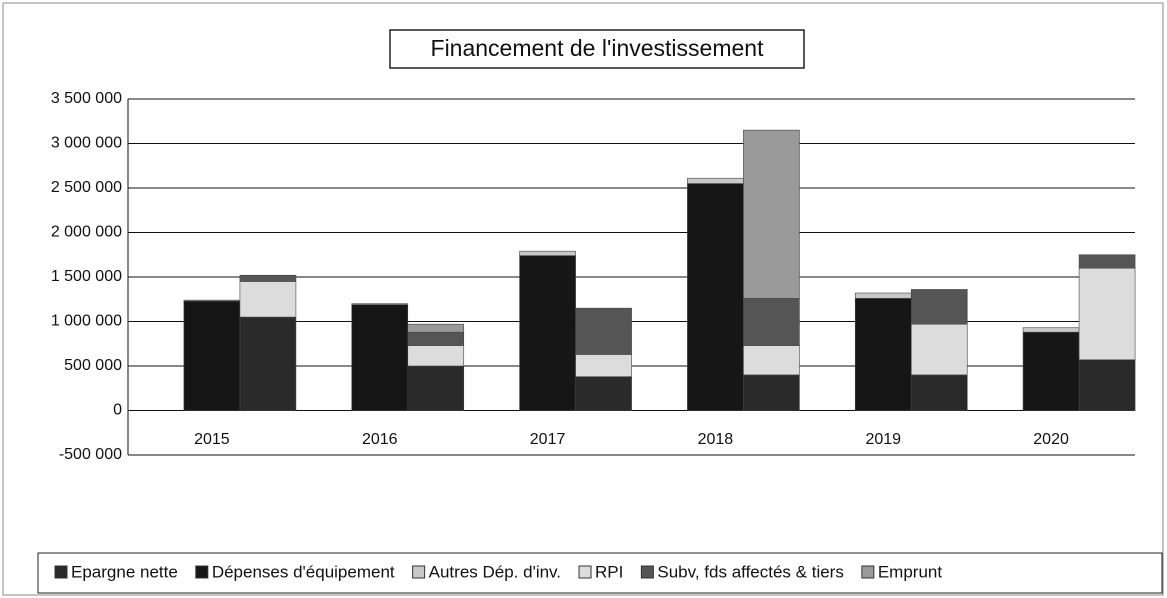 The image size is (1167, 598). What do you see at coordinates (495, 571) in the screenshot?
I see `legend-label: Autres Dép. d'inv.` at bounding box center [495, 571].